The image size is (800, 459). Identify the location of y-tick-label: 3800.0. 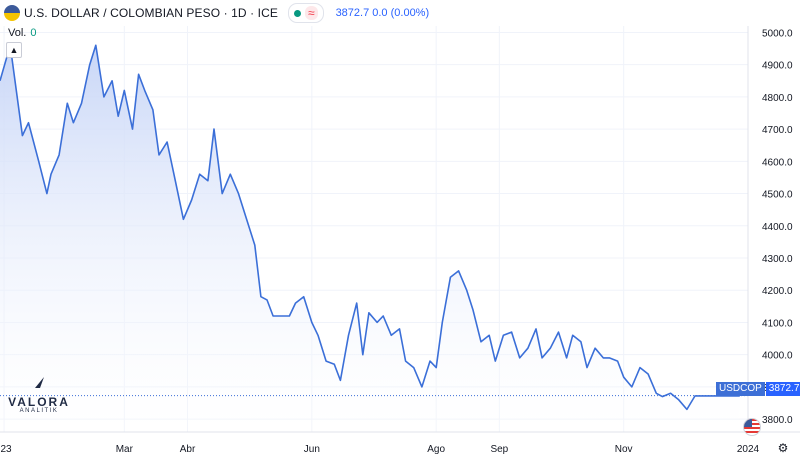
(777, 420).